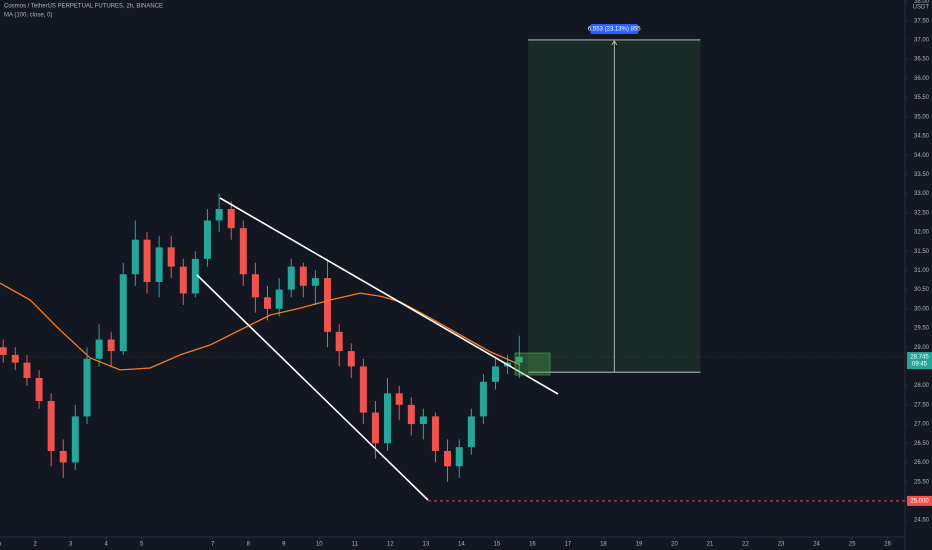 This screenshot has height=550, width=932. What do you see at coordinates (922, 21) in the screenshot?
I see `y-tick-label: 37.50` at bounding box center [922, 21].